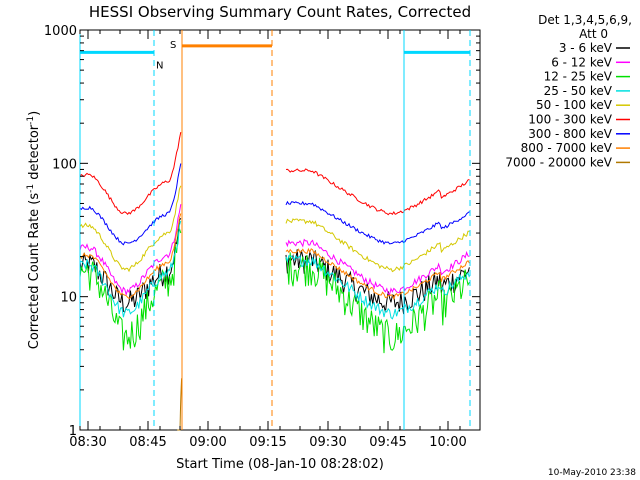 This screenshot has width=640, height=480. What do you see at coordinates (447, 442) in the screenshot?
I see `x-tick-label-6: 10:00` at bounding box center [447, 442].